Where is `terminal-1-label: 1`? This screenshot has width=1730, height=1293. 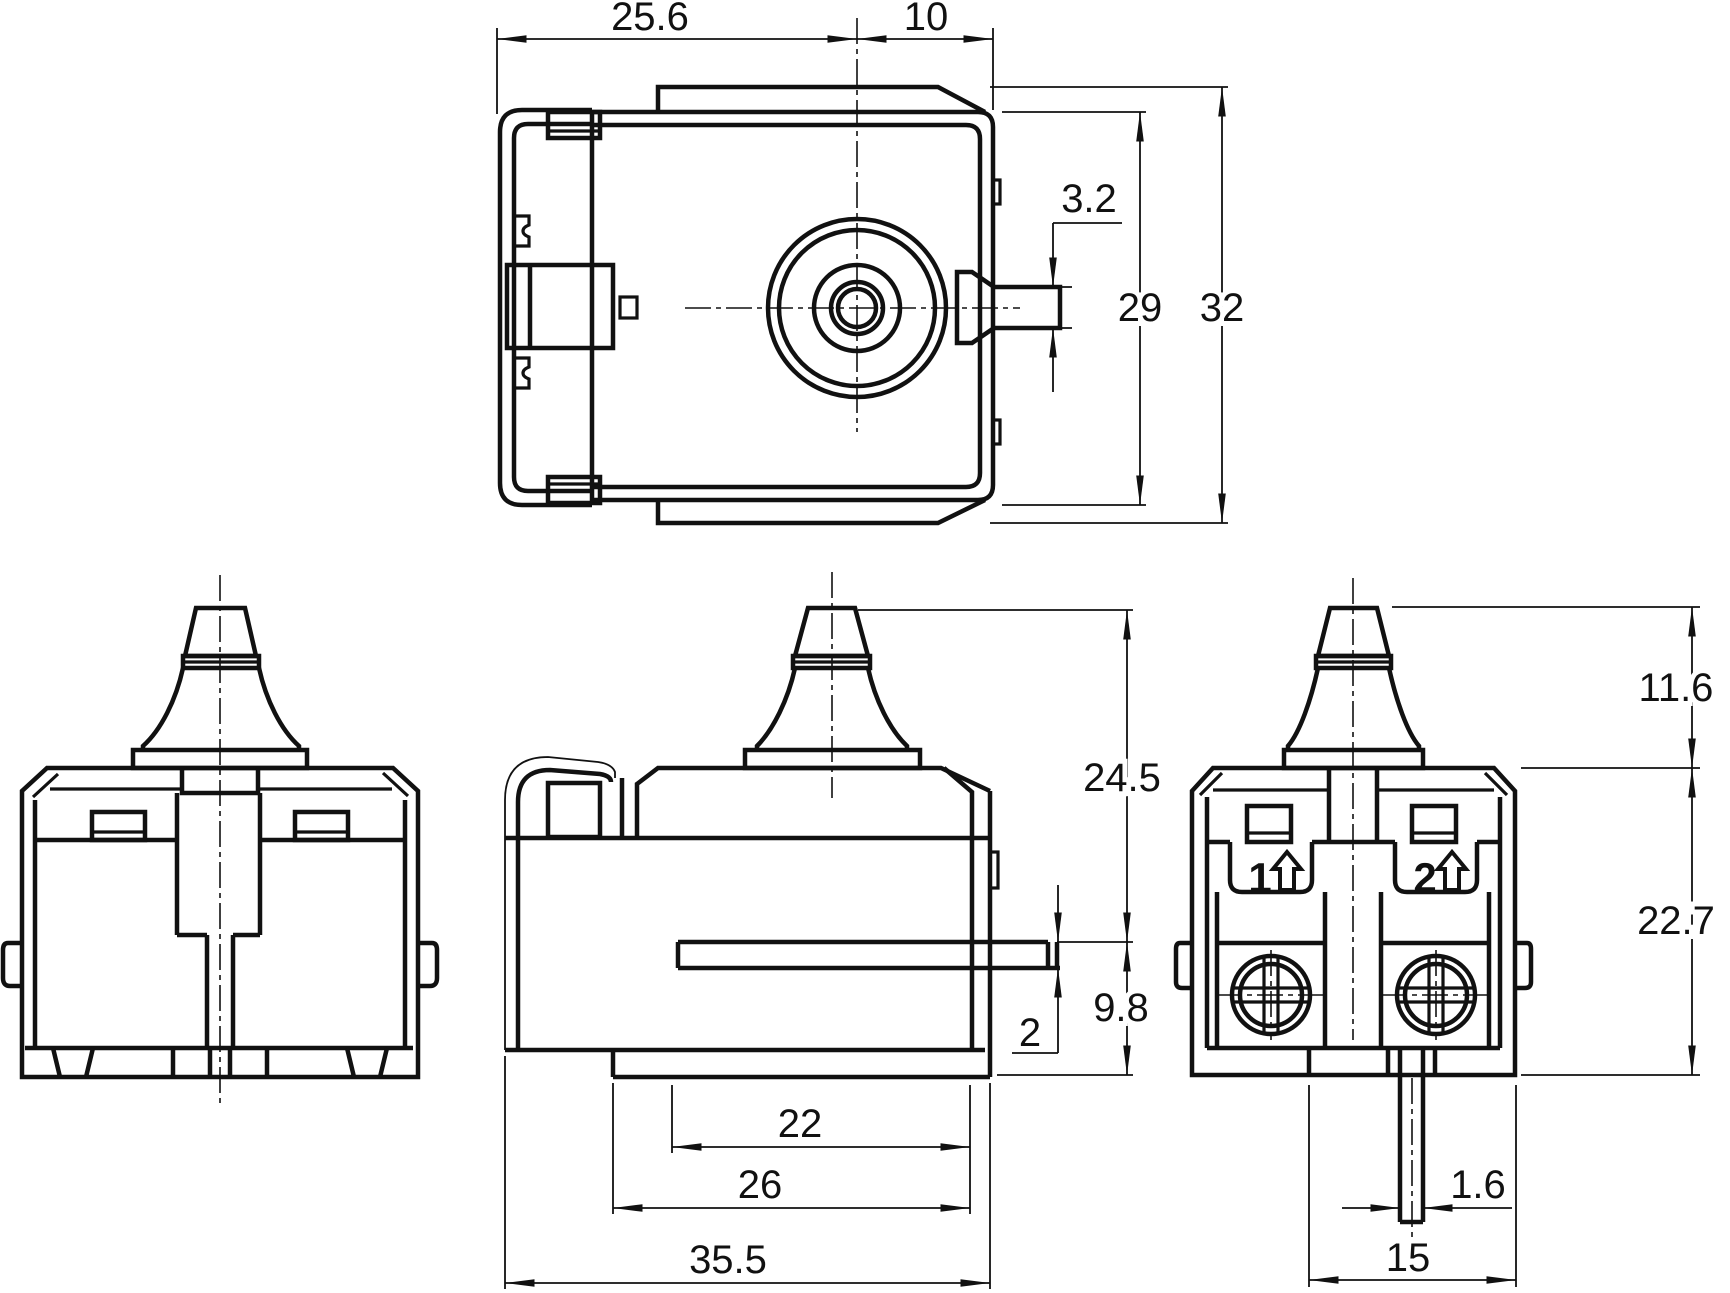
terminal-1-label: 1 is located at coordinates (1277, 874).